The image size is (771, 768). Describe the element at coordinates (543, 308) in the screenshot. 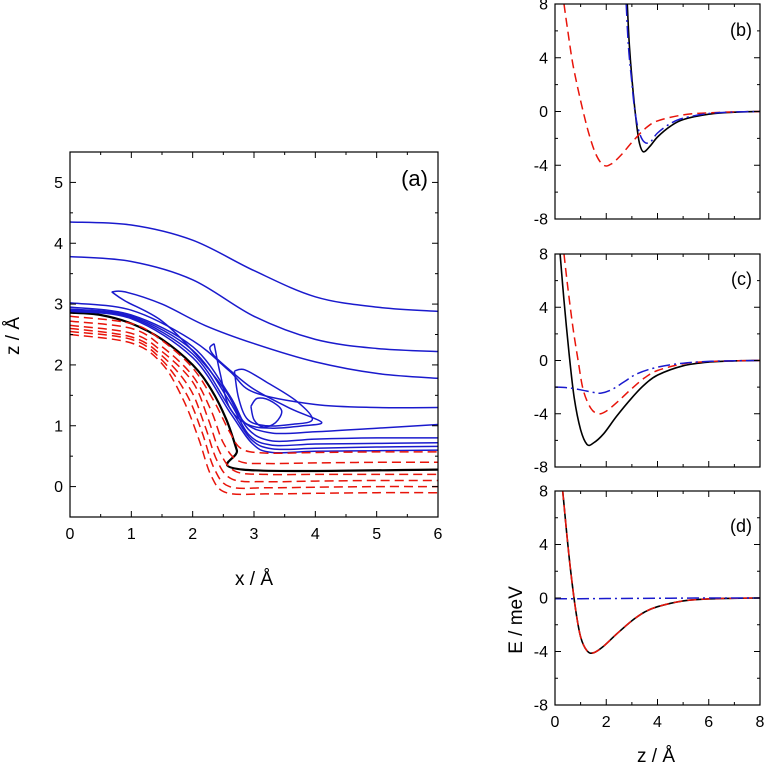

I see `panel-c-y-tick-label: 4` at that location.